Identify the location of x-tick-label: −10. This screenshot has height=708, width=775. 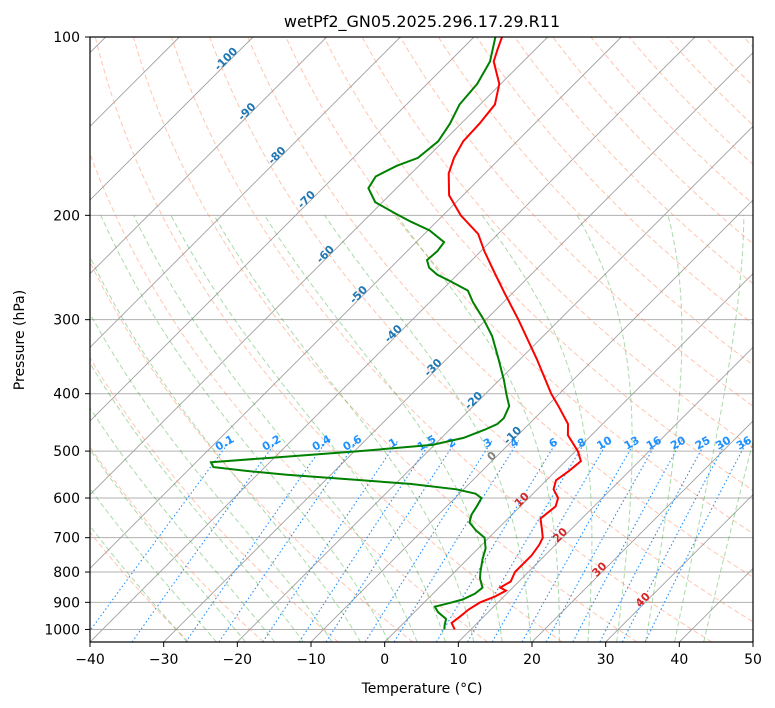
(311, 660).